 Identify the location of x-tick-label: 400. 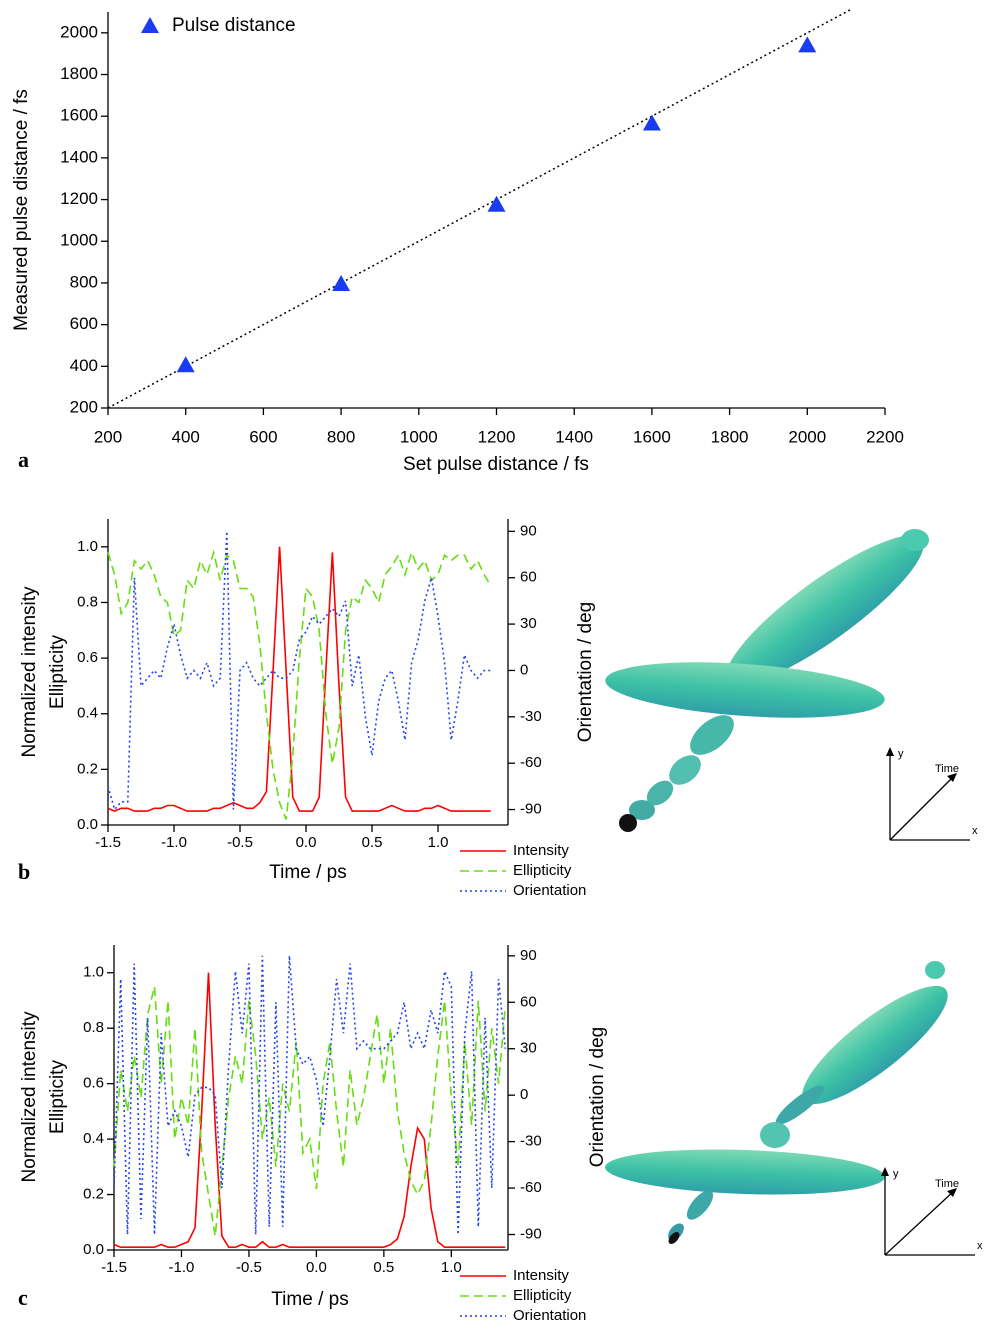
(186, 436).